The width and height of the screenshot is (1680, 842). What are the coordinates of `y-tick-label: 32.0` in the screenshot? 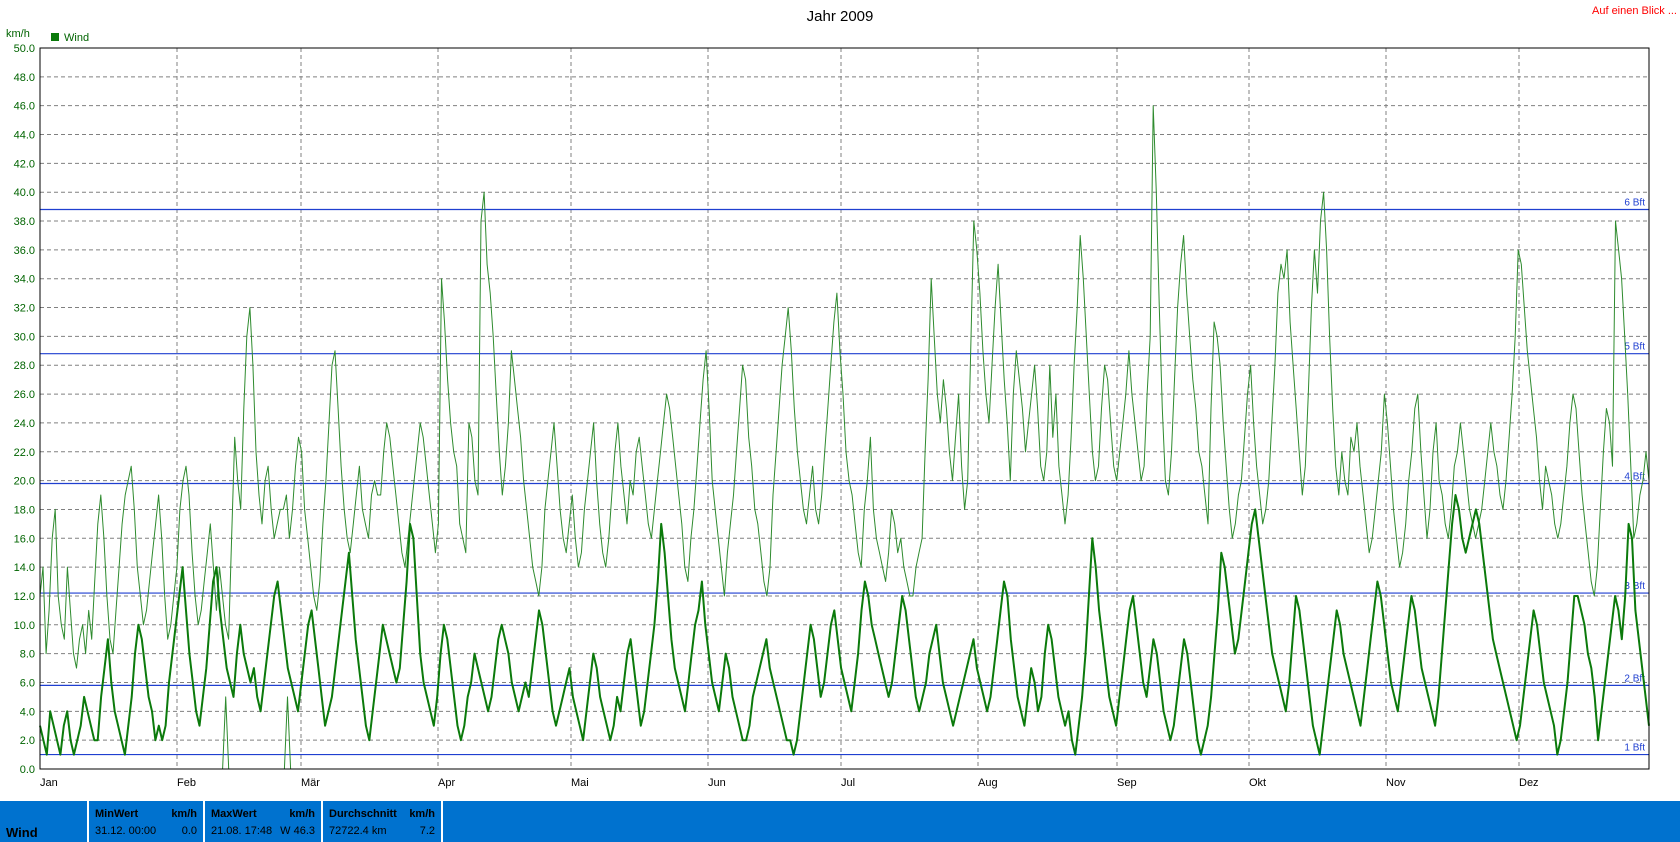 It's located at (24, 309).